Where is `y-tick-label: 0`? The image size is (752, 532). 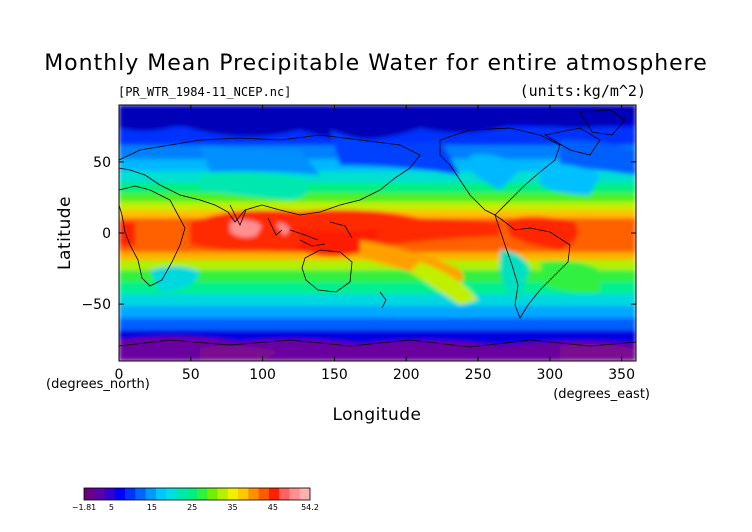
y-tick-label: 0 is located at coordinates (106, 234).